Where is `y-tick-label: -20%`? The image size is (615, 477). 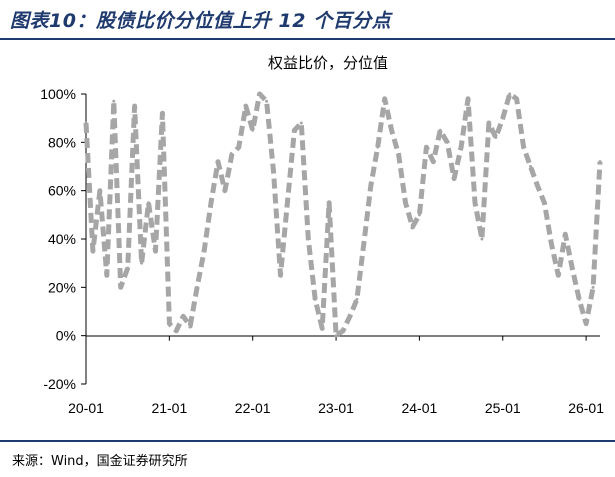
y-tick-label: -20% is located at coordinates (59, 384).